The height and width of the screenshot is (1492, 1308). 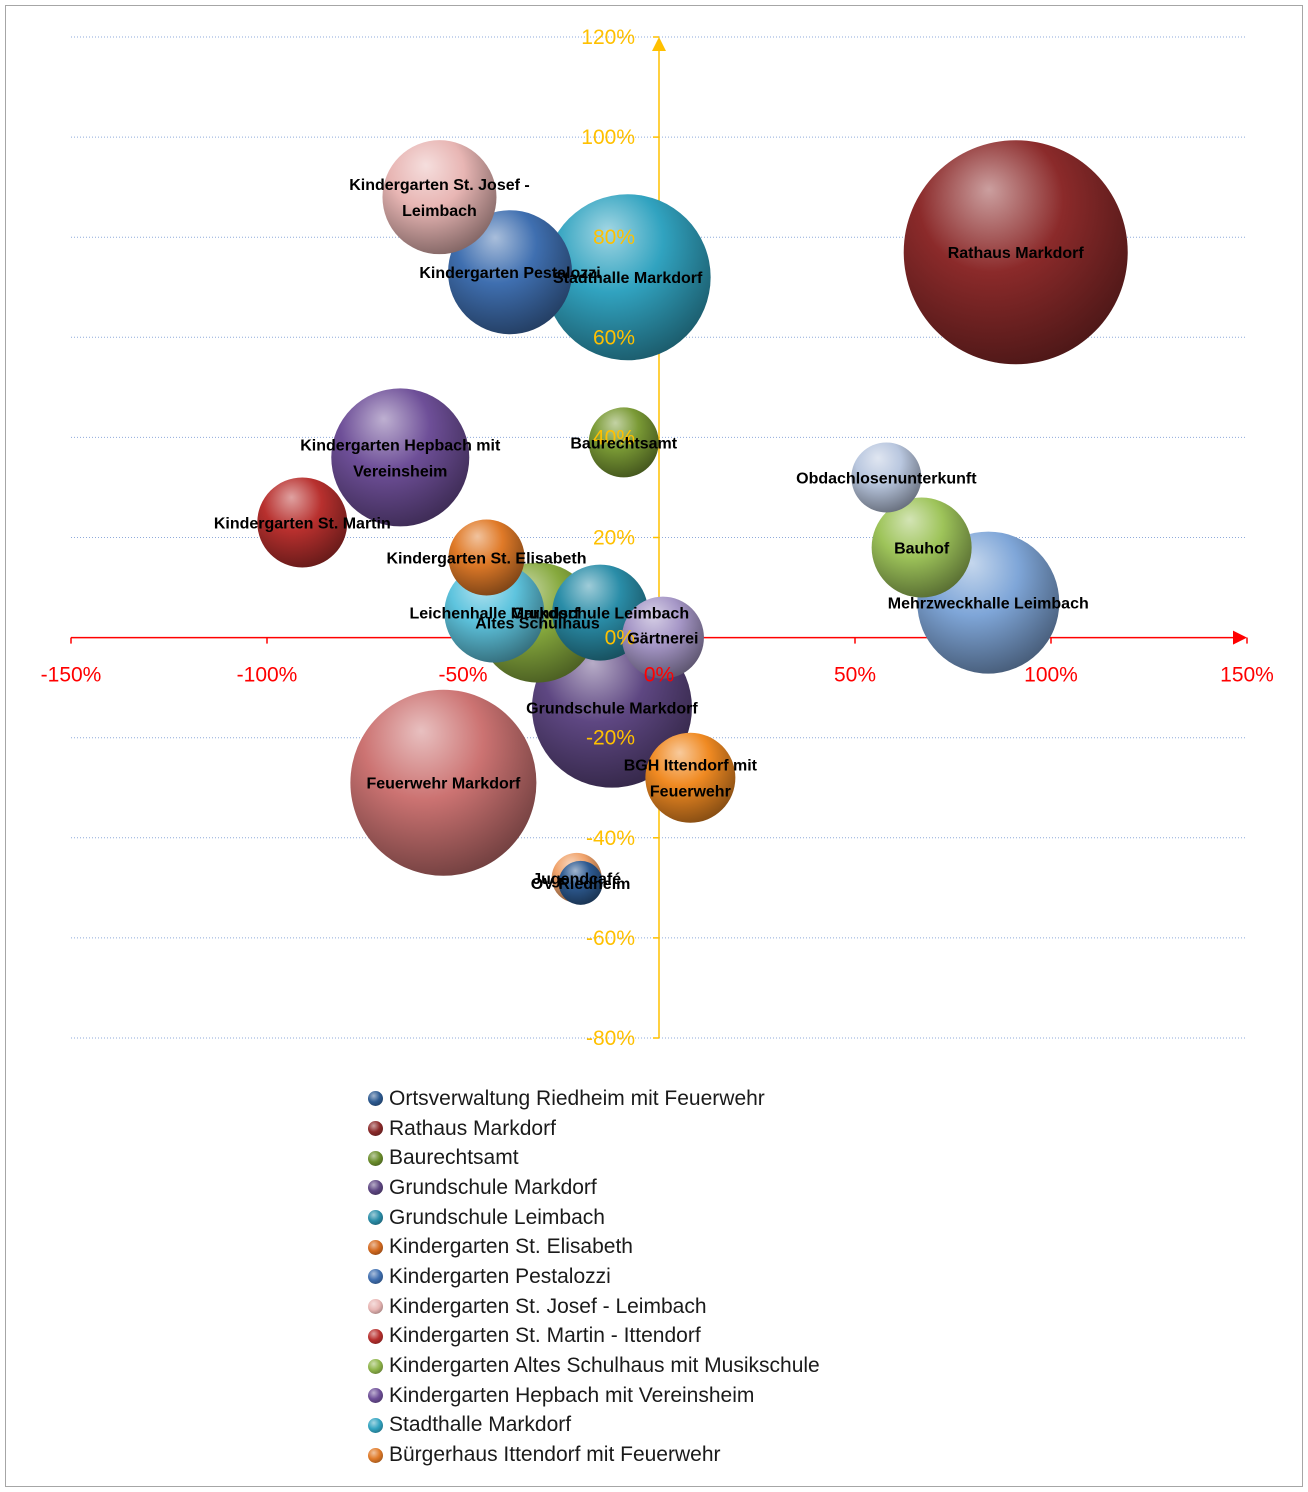 I want to click on y-tick-label: 60%, so click(x=614, y=337).